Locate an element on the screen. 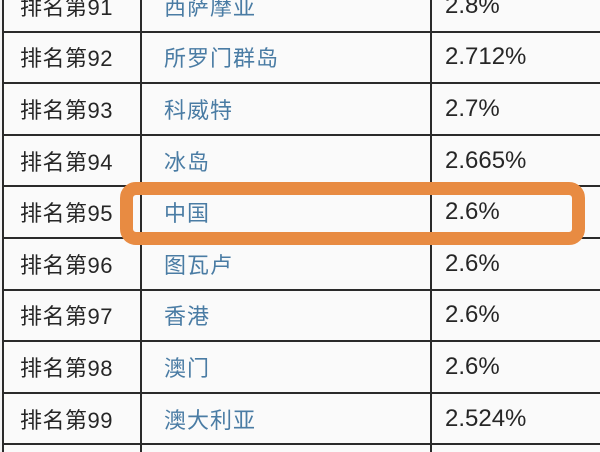 This screenshot has width=600, height=452. table-row-partial is located at coordinates (302, 448).